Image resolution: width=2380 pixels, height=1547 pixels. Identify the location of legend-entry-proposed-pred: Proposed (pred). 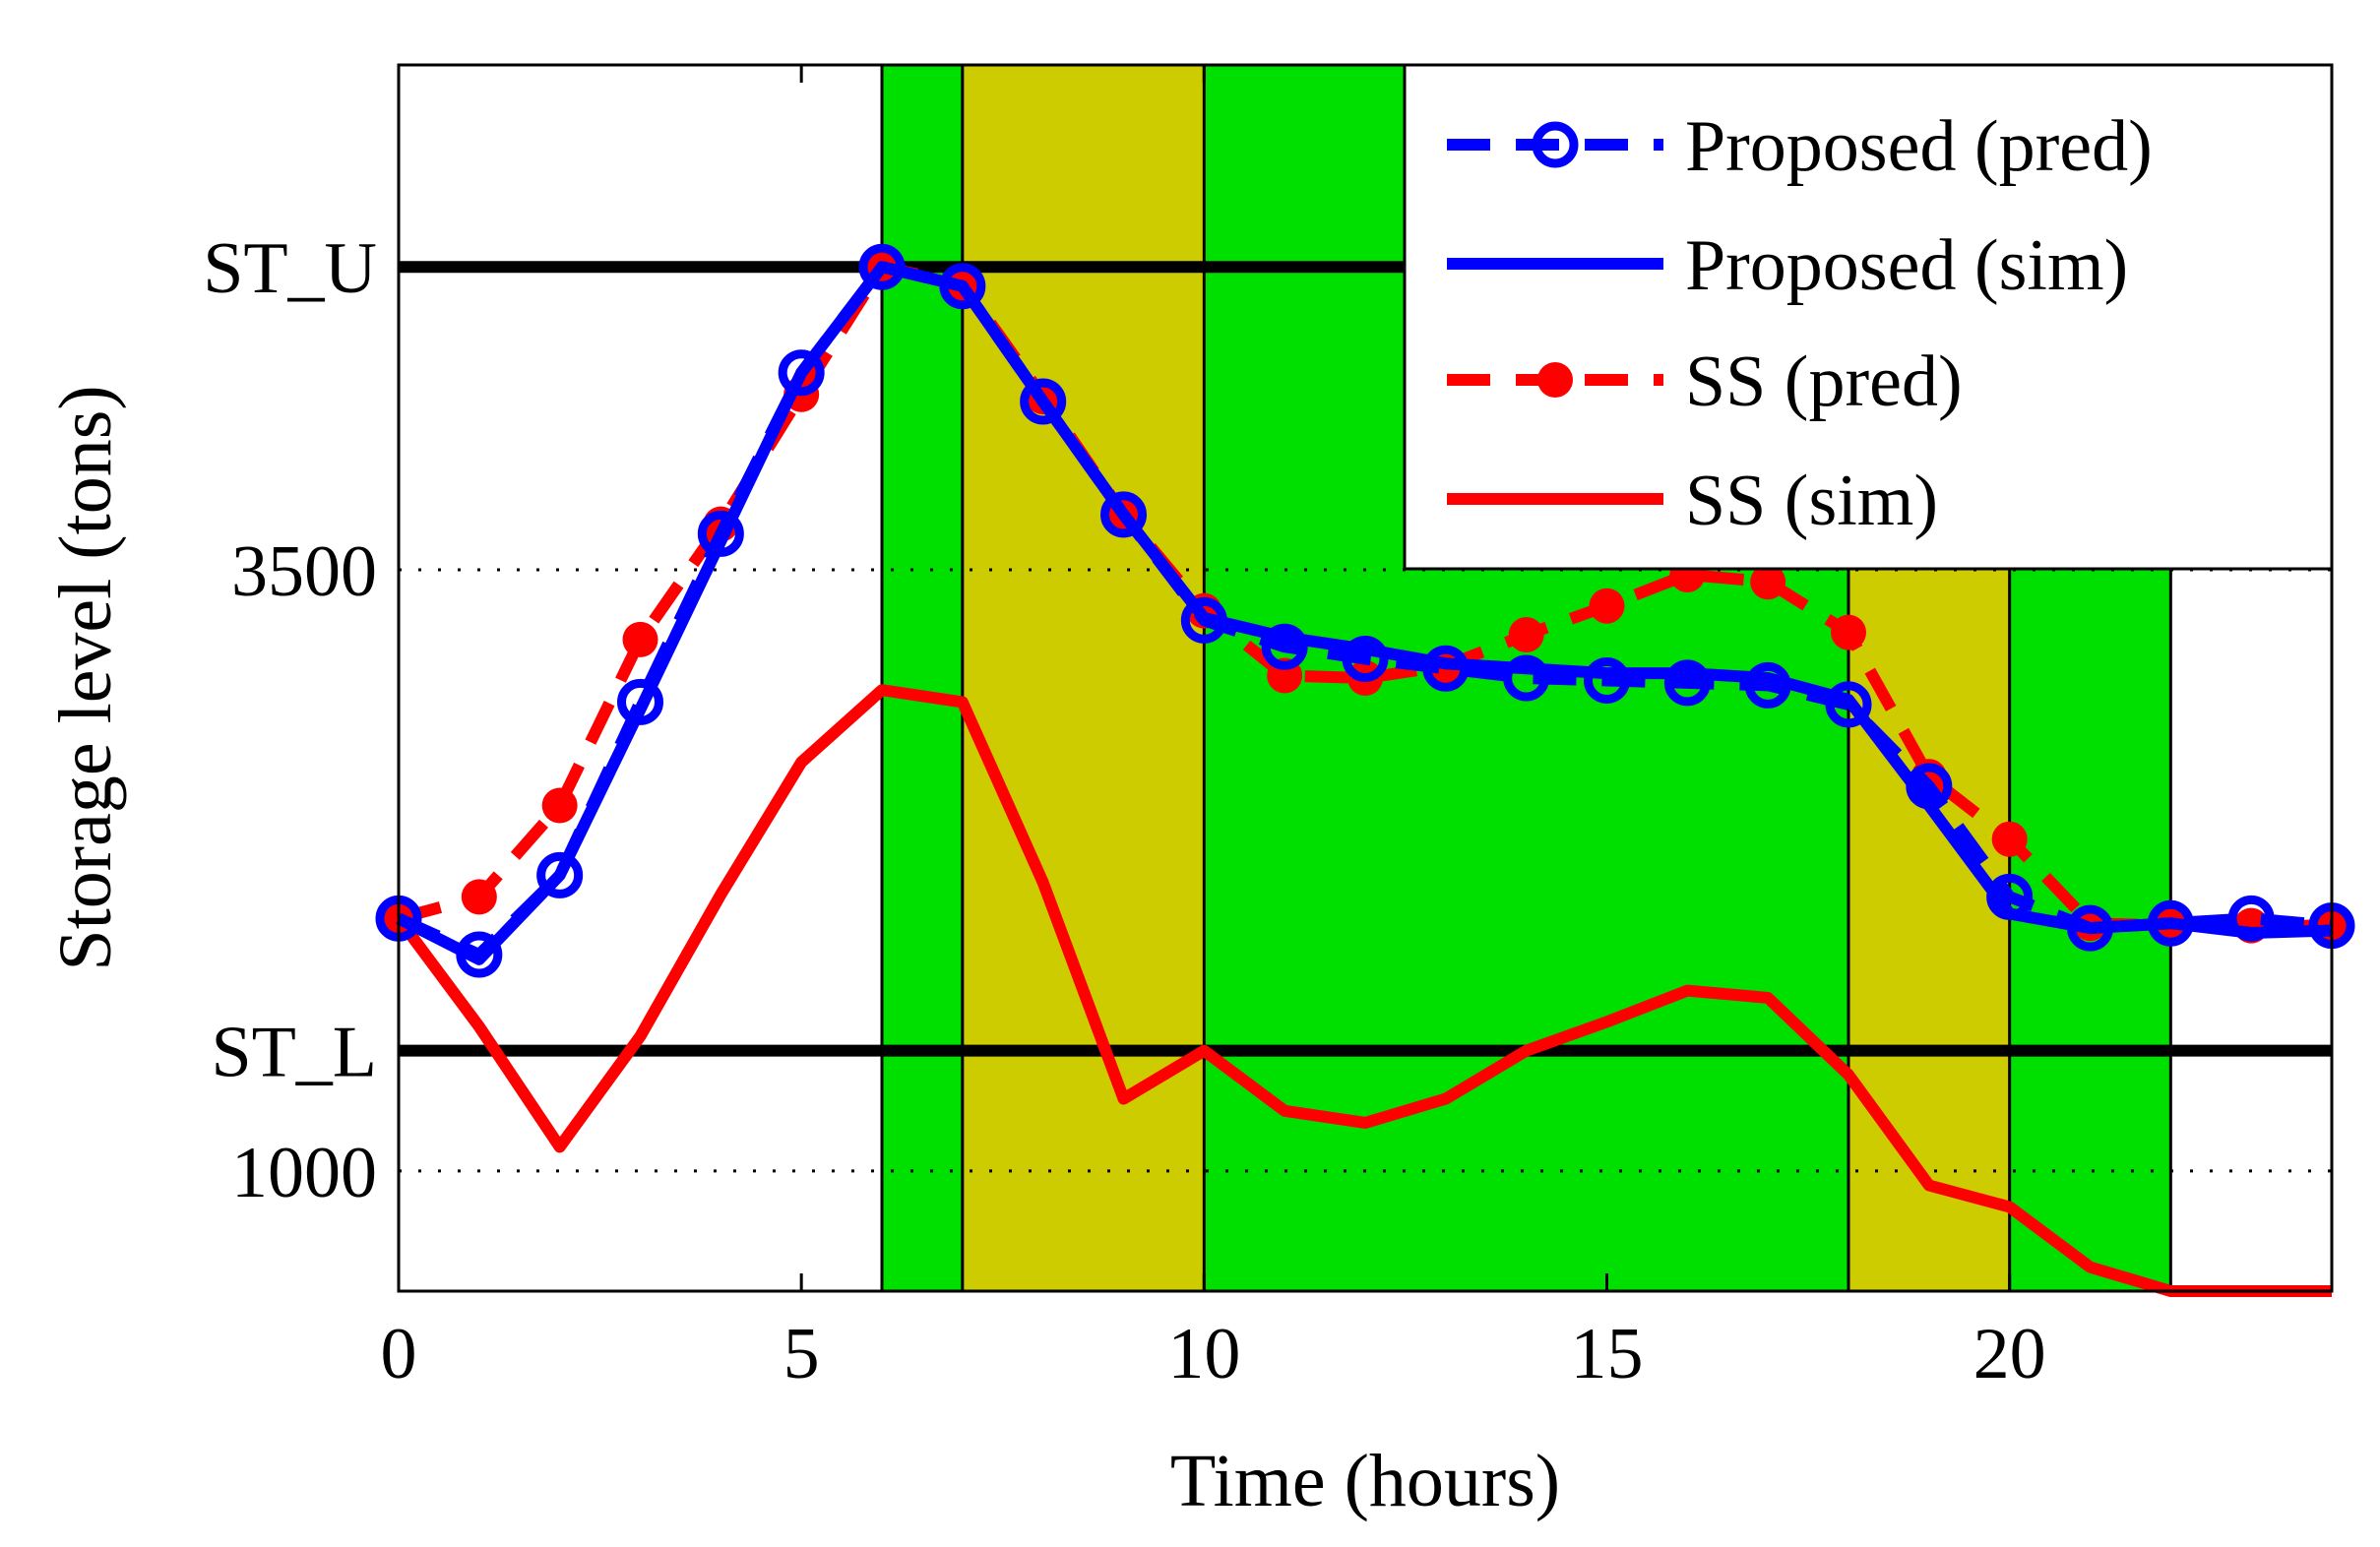
(1800, 146).